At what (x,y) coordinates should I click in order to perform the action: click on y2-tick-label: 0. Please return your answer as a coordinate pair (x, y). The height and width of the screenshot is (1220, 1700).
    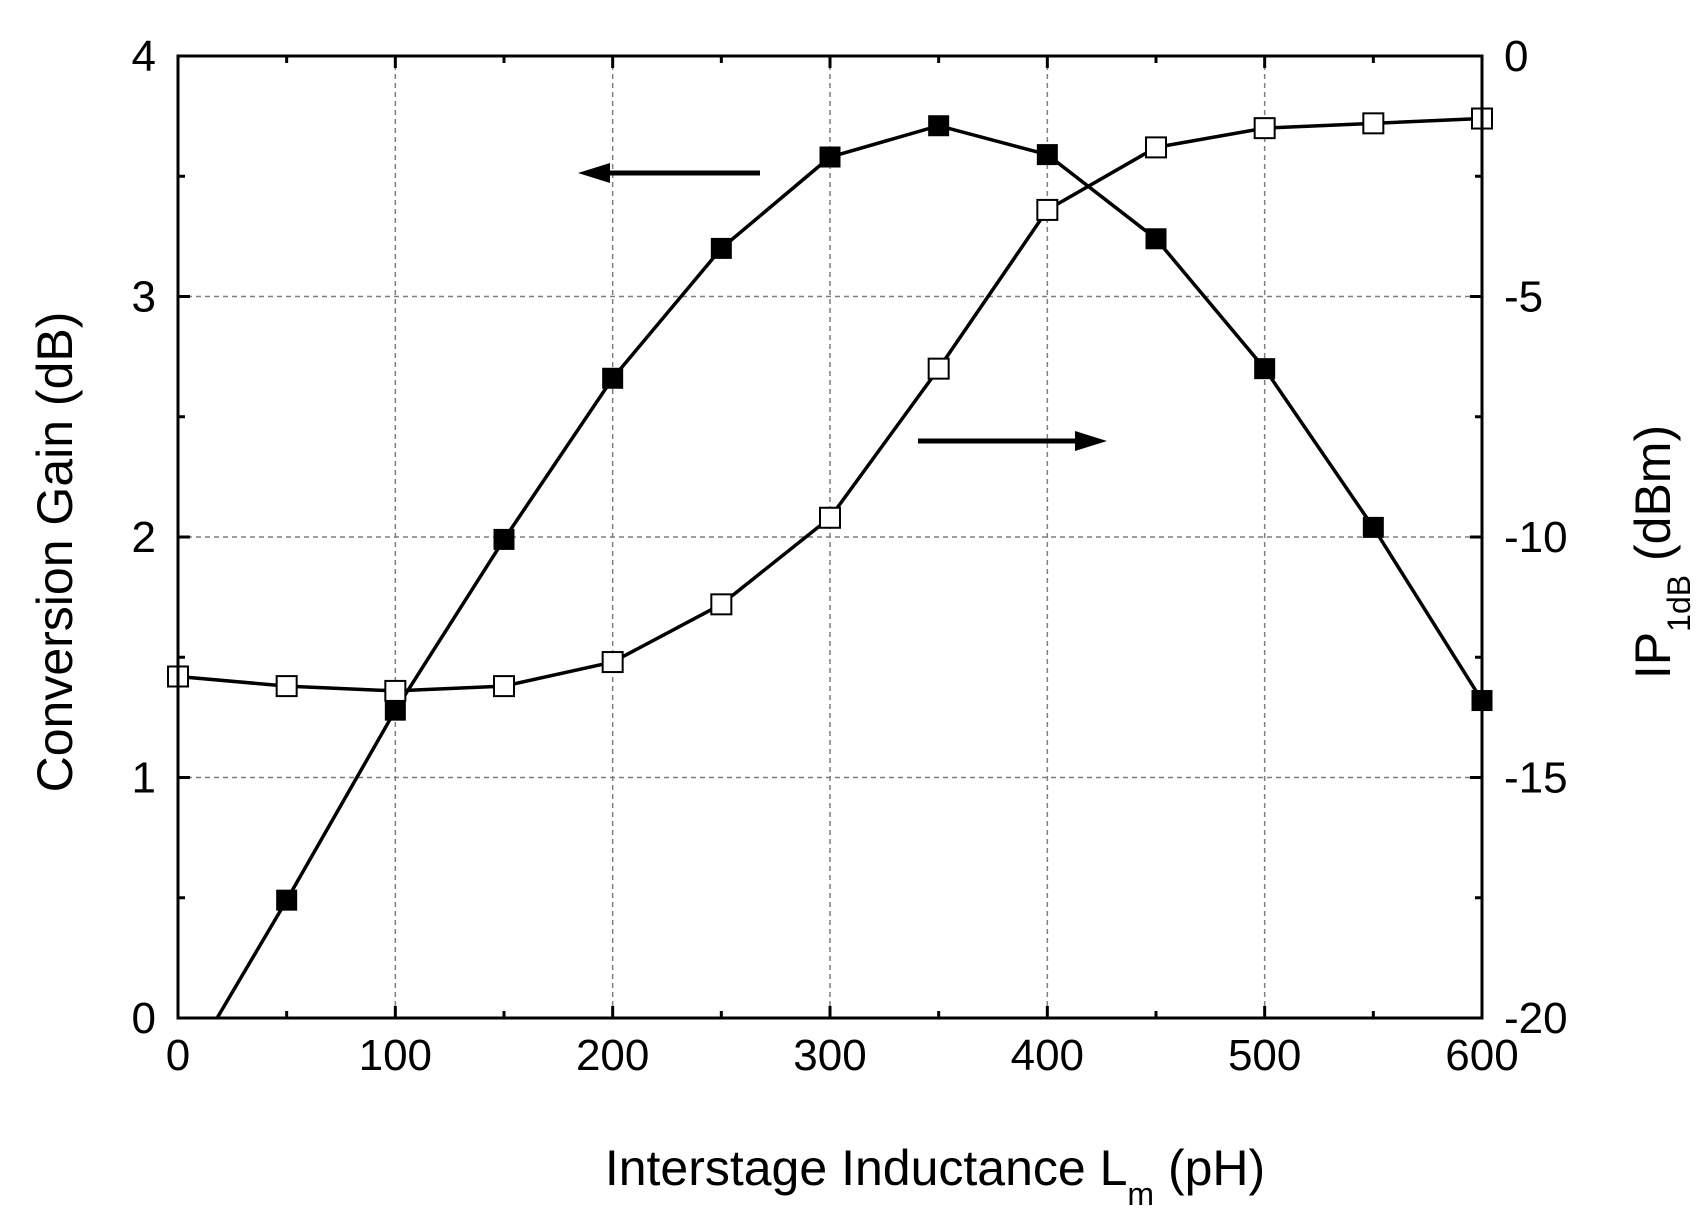
    Looking at the image, I should click on (1516, 56).